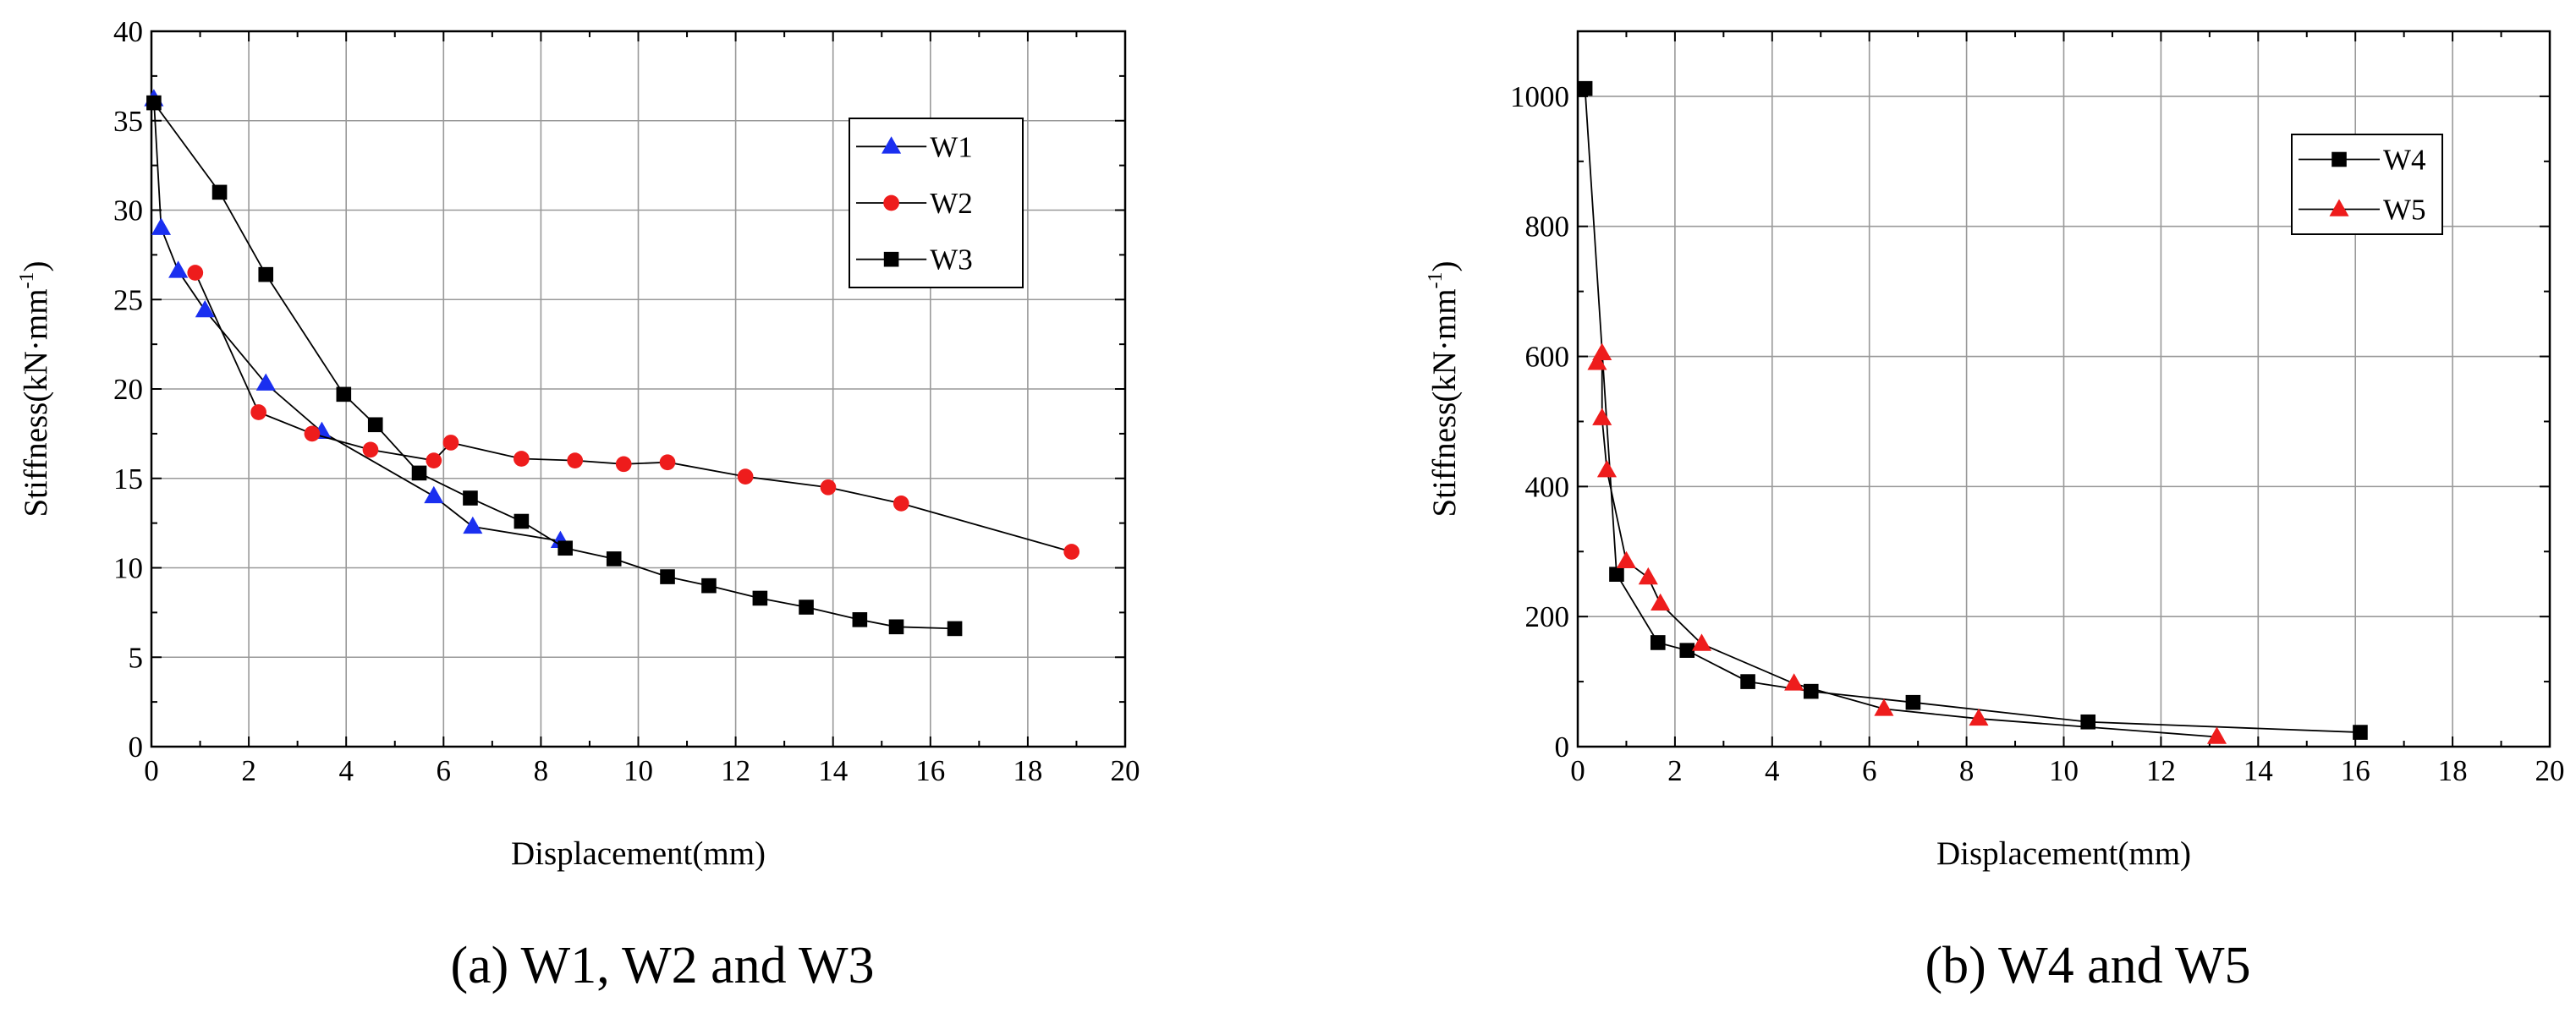 This screenshot has width=2576, height=1013. I want to click on series-w5, so click(1907, 543).